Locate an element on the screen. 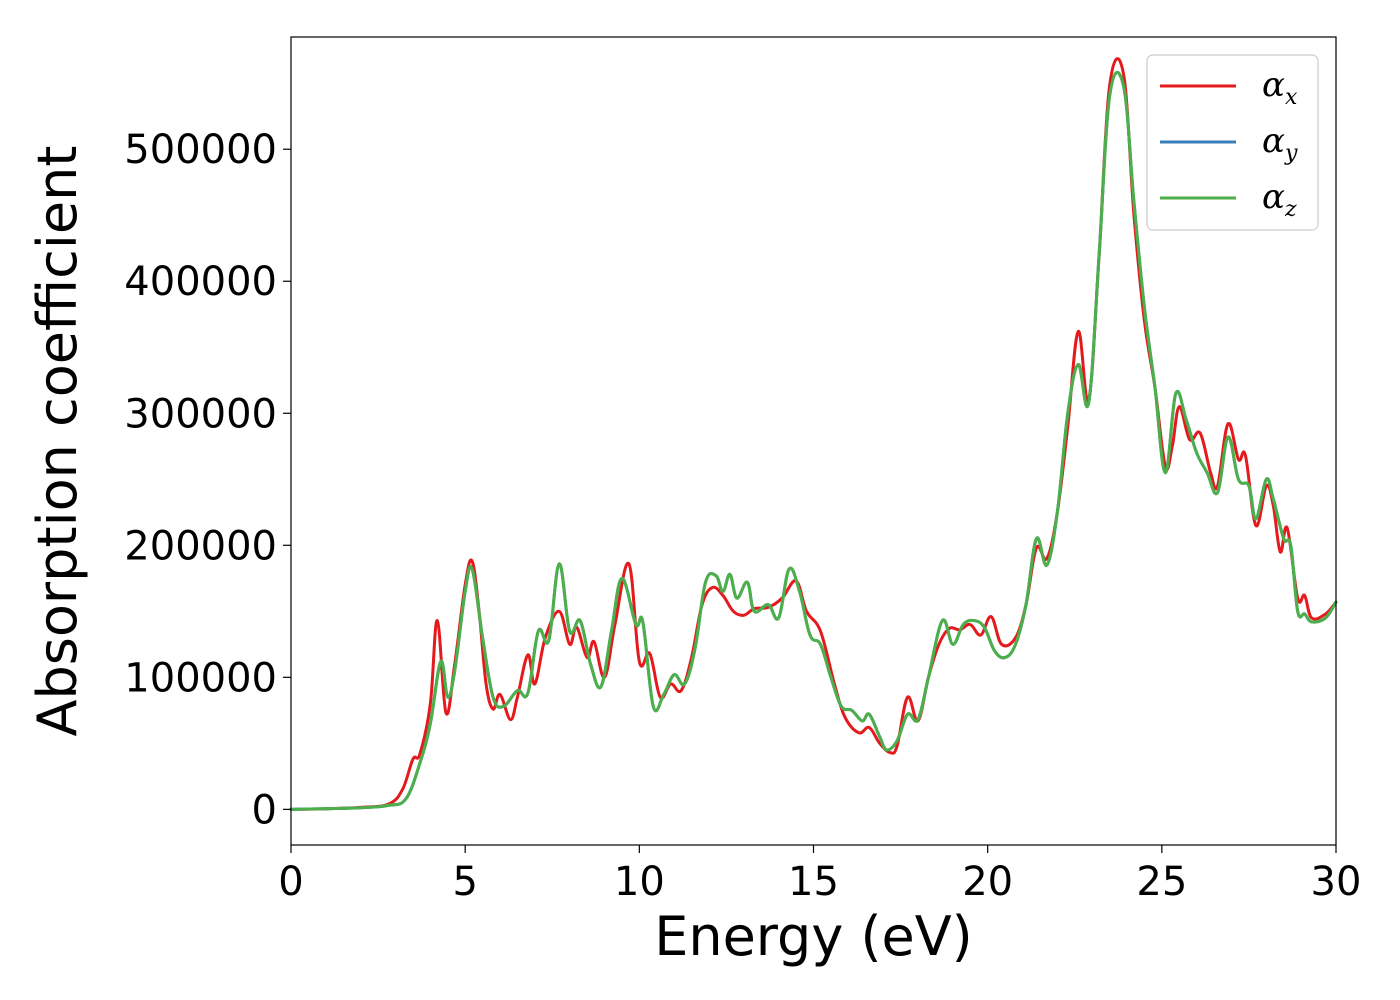  x-tick-label: 15 is located at coordinates (813, 882).